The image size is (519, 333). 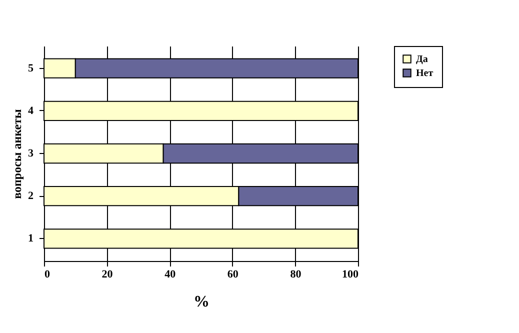 I want to click on x-axis-title: %, so click(x=202, y=302).